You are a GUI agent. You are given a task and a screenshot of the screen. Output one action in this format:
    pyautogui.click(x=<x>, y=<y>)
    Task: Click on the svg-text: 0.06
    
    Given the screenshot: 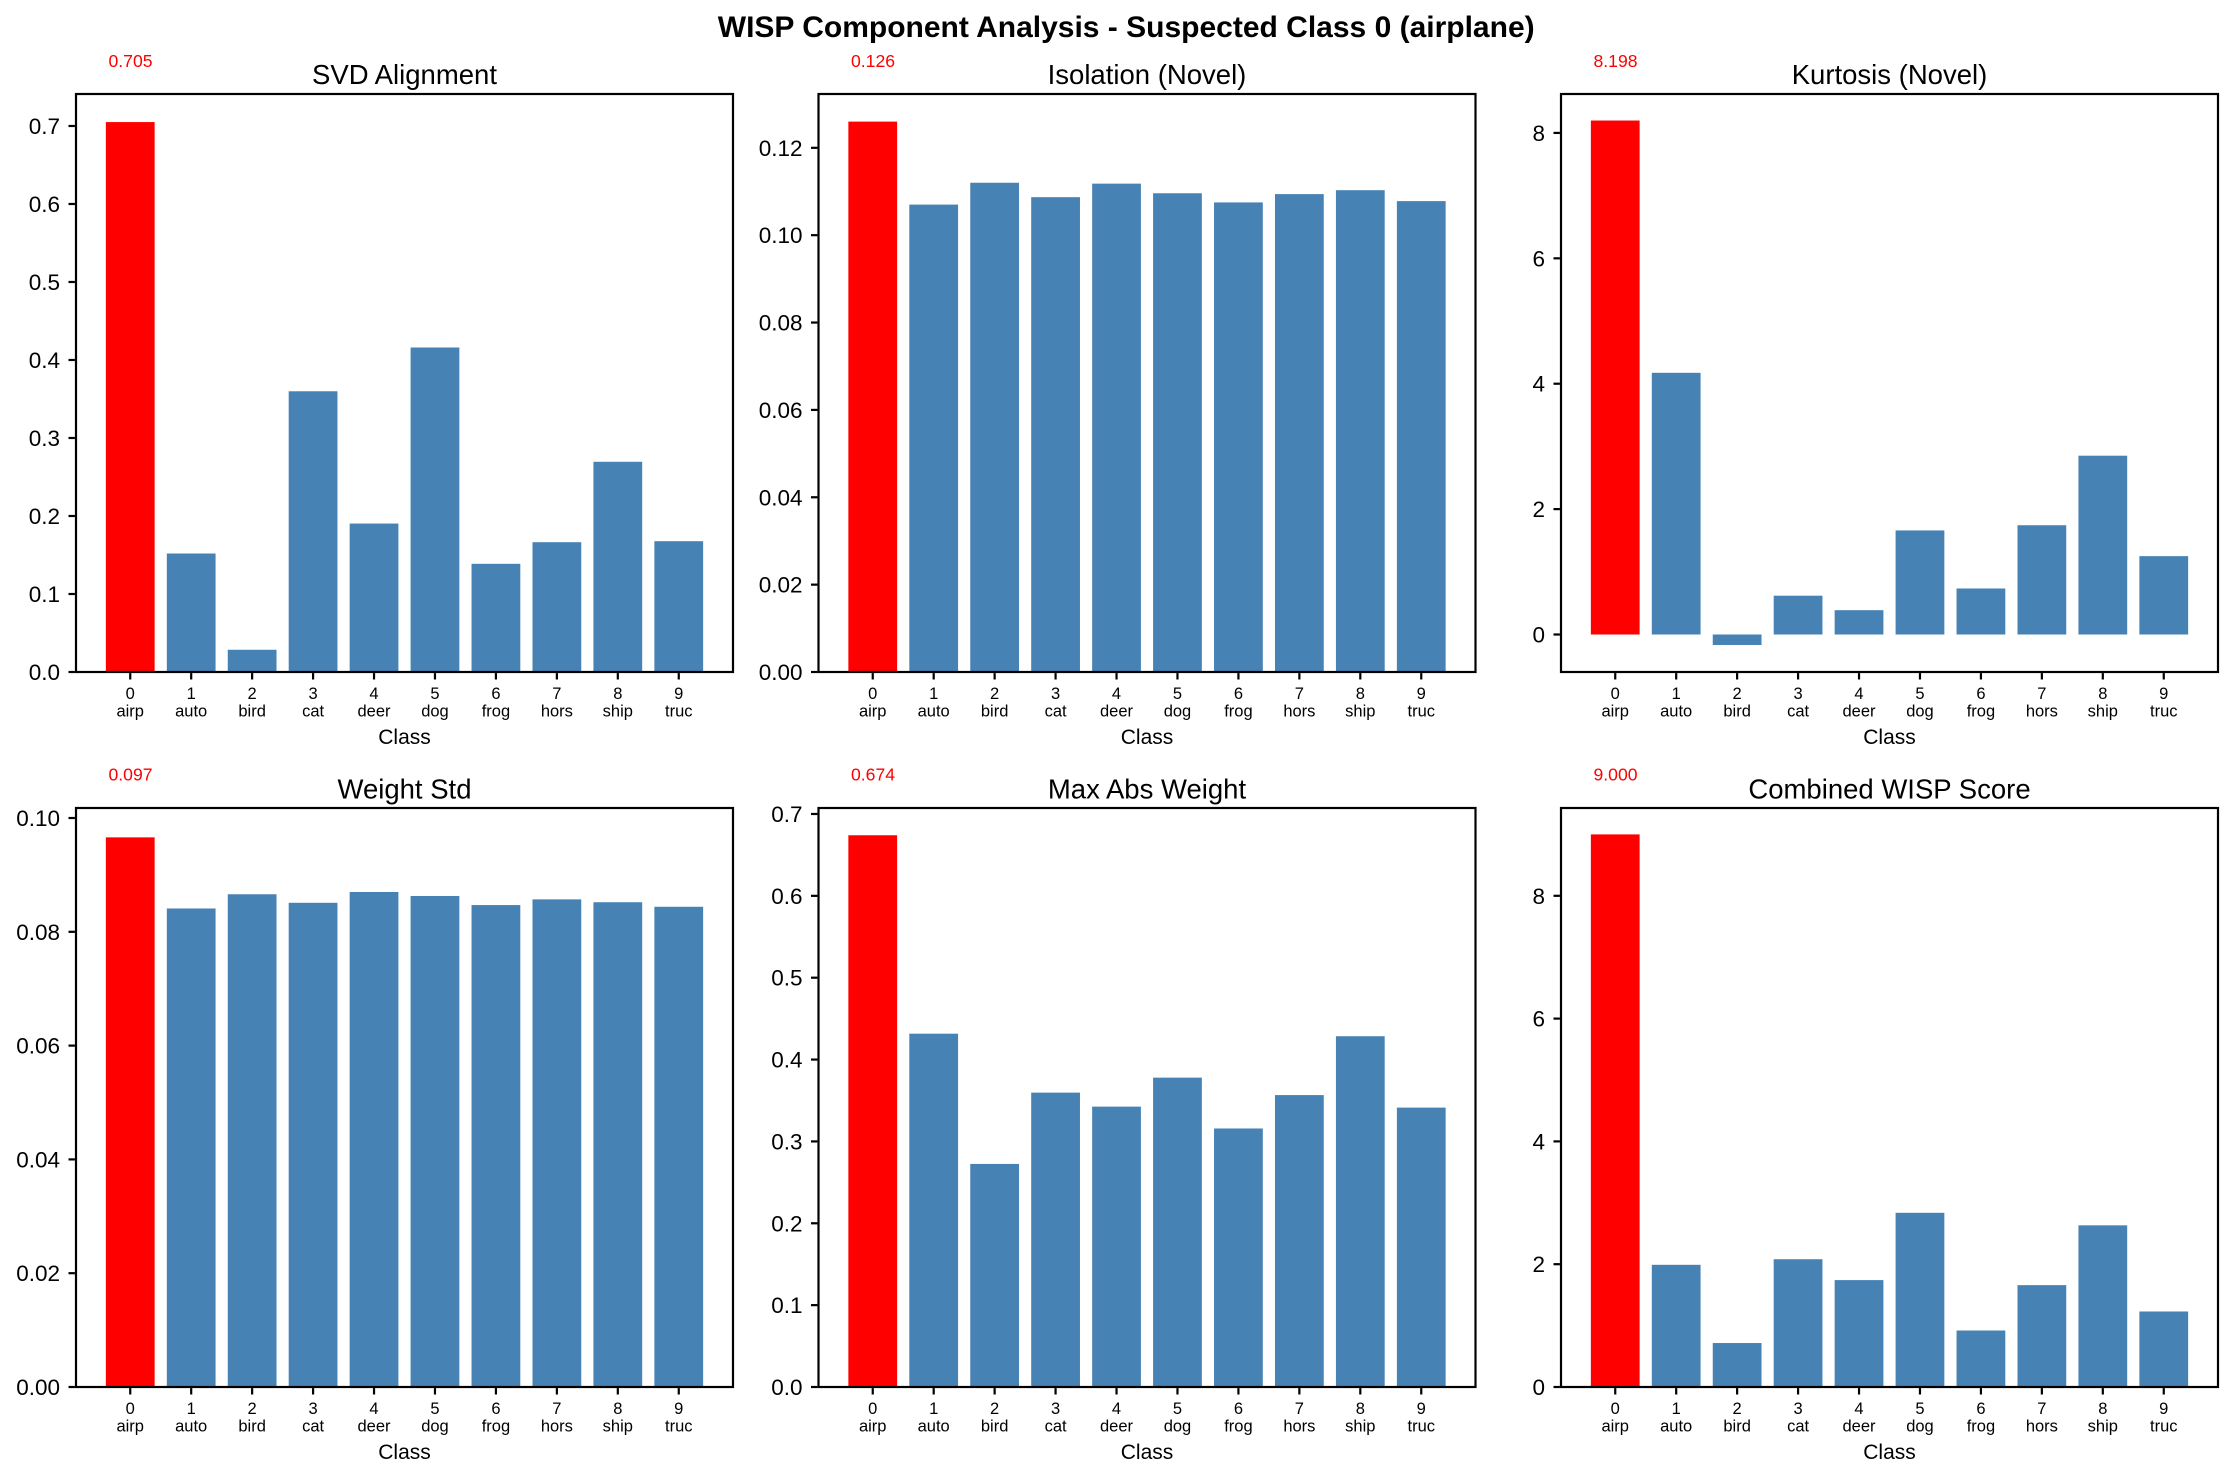 What is the action you would take?
    pyautogui.click(x=38, y=1046)
    